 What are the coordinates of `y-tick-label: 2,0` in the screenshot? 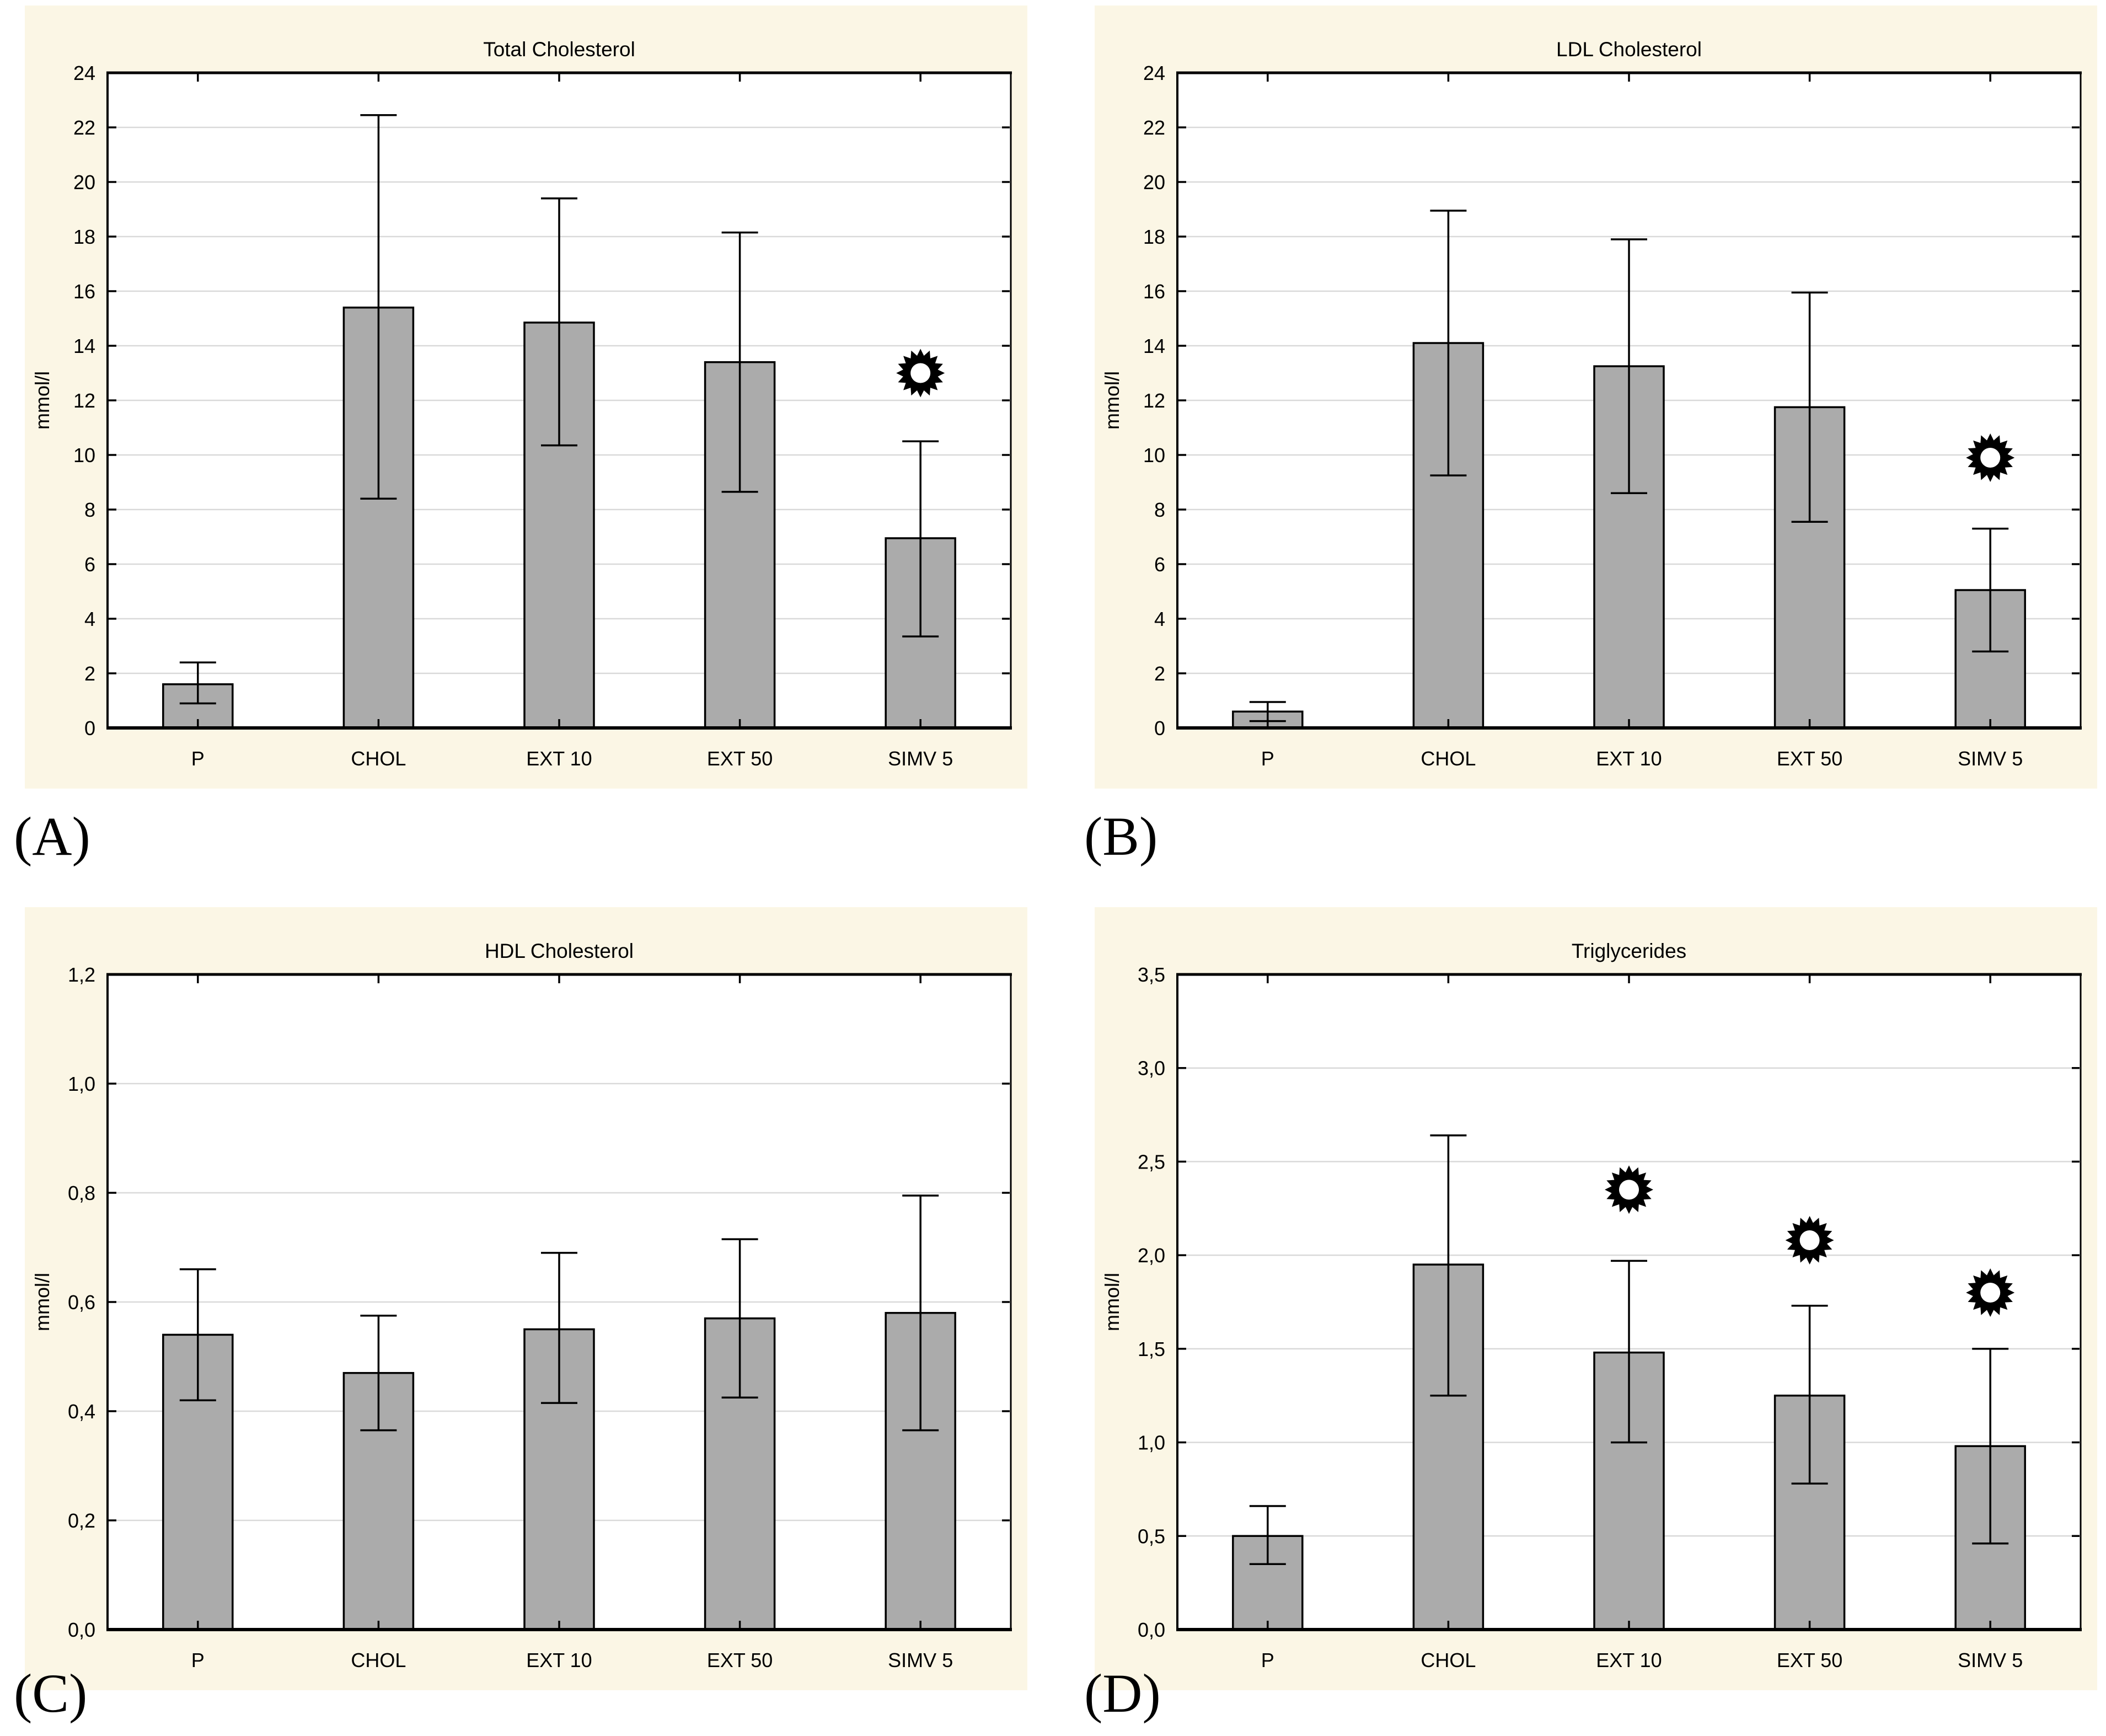 It's located at (1151, 1255).